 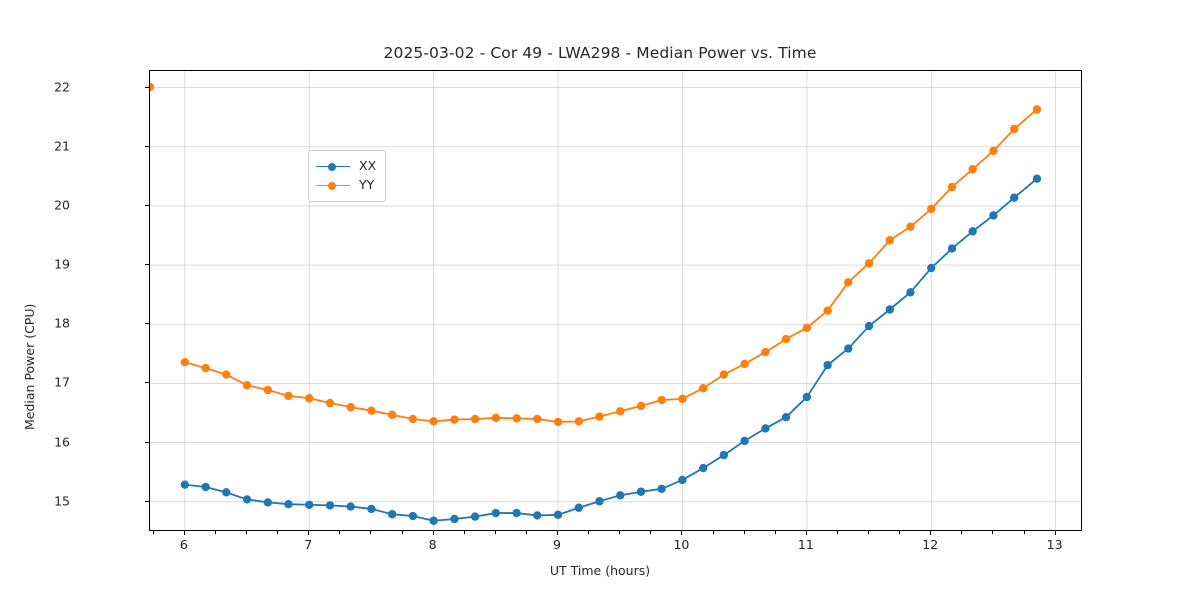 I want to click on x-tick-label: 13, so click(x=1054, y=544).